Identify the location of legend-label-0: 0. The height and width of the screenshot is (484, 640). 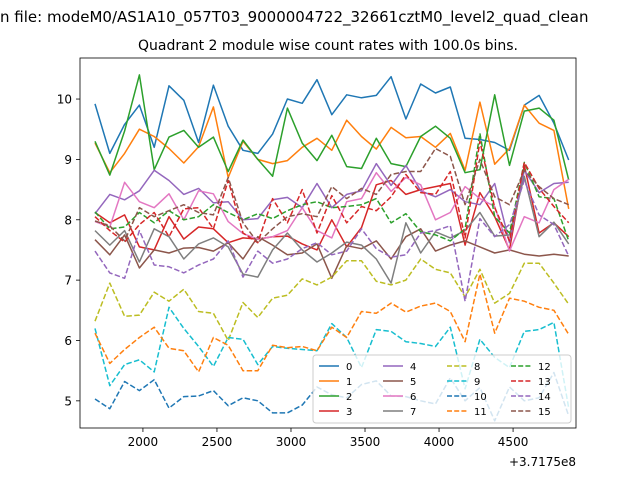
(349, 367).